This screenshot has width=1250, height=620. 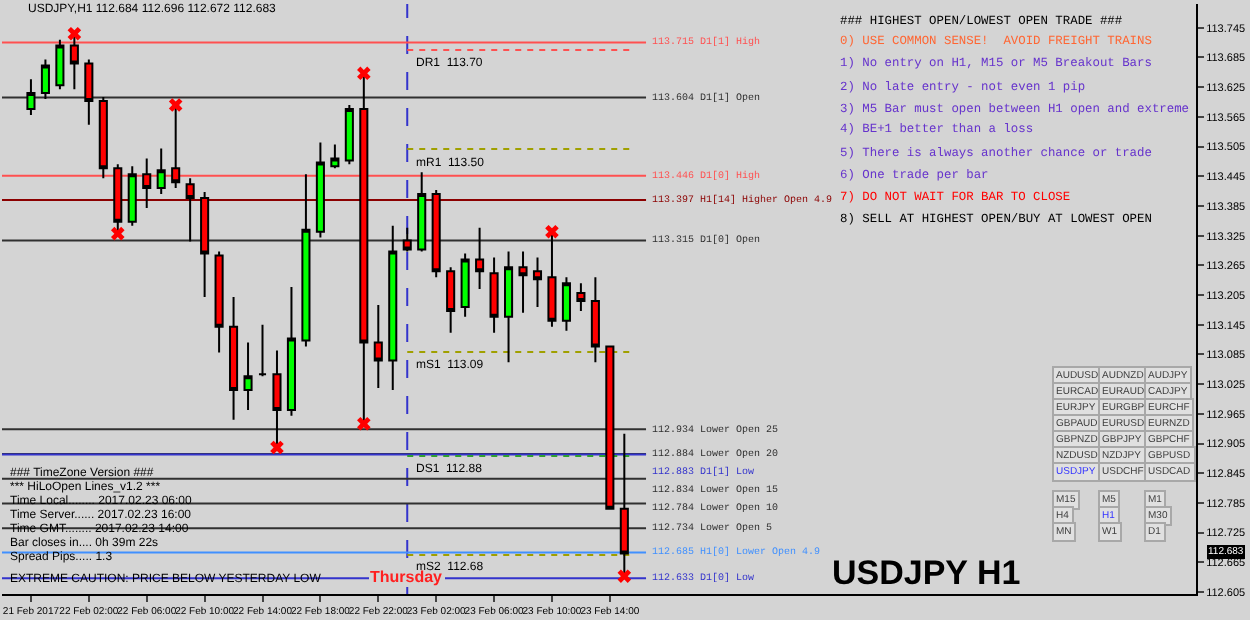 What do you see at coordinates (407, 577) in the screenshot?
I see `ref-line-label: Thursday` at bounding box center [407, 577].